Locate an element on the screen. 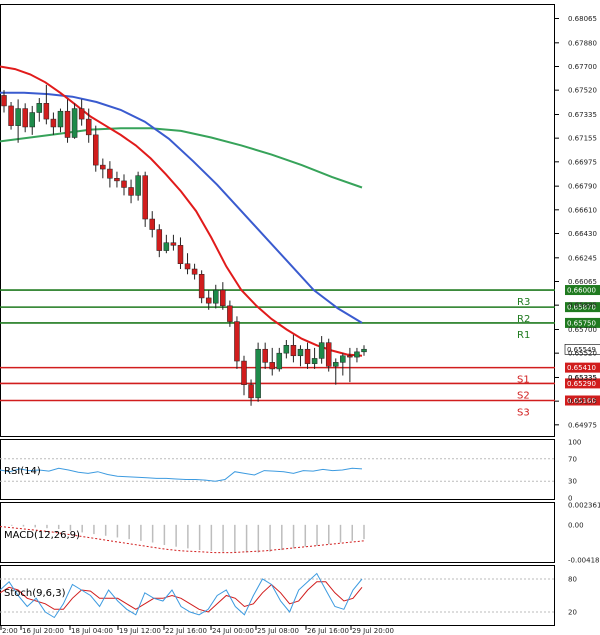 This screenshot has width=600, height=635. price-tick-label: 0.66975 is located at coordinates (582, 162).